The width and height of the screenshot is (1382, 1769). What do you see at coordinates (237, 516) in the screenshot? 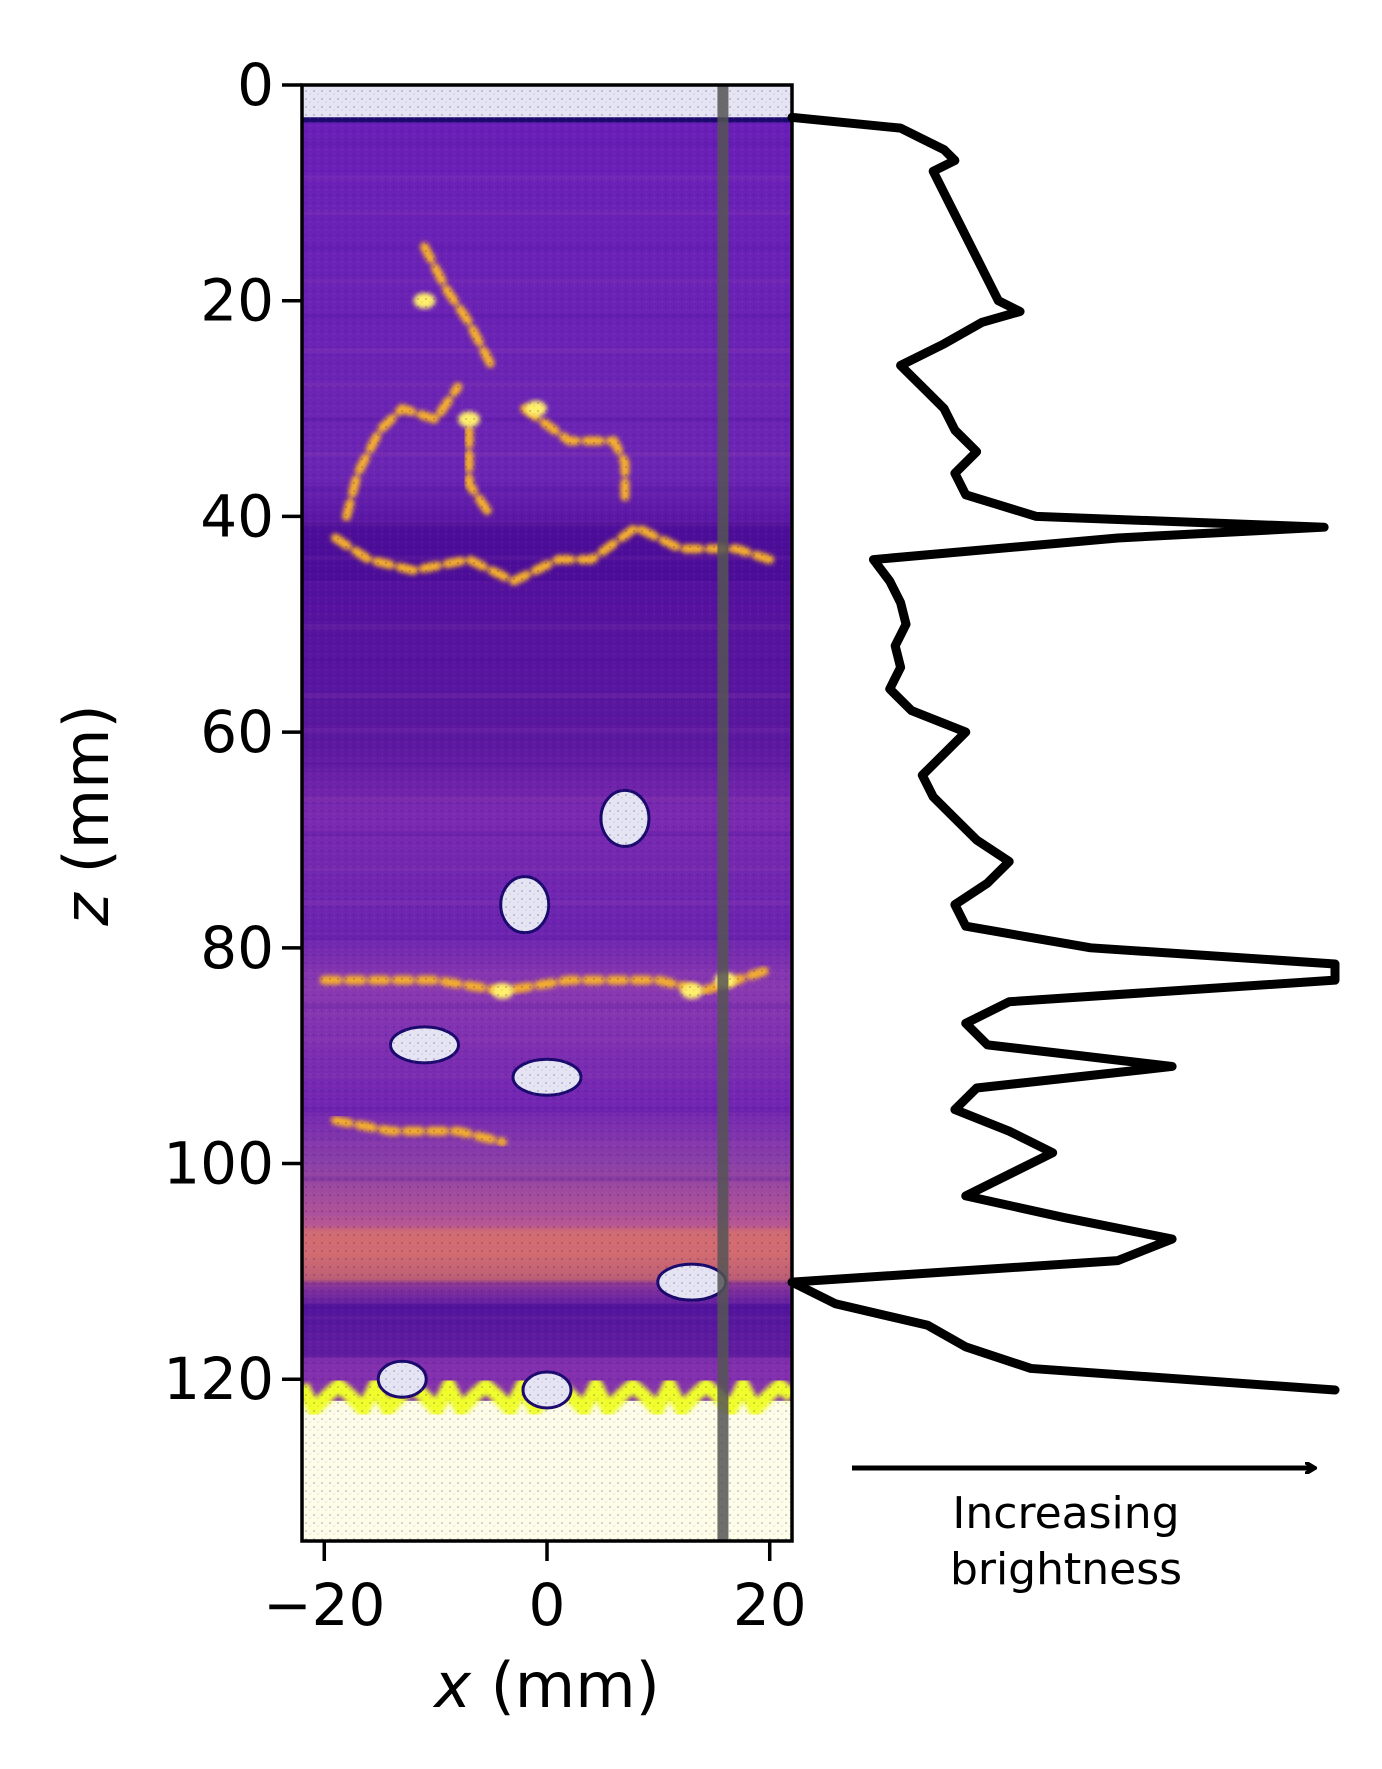
I see `y-tick-label: 40` at bounding box center [237, 516].